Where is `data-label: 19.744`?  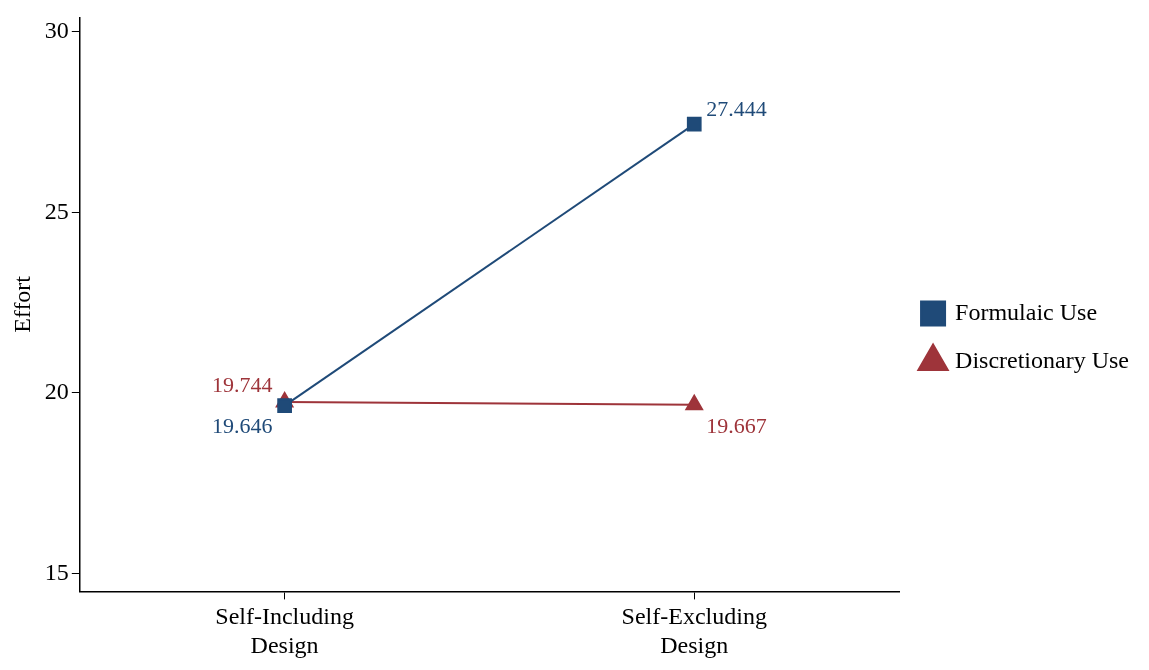
data-label: 19.744 is located at coordinates (242, 384).